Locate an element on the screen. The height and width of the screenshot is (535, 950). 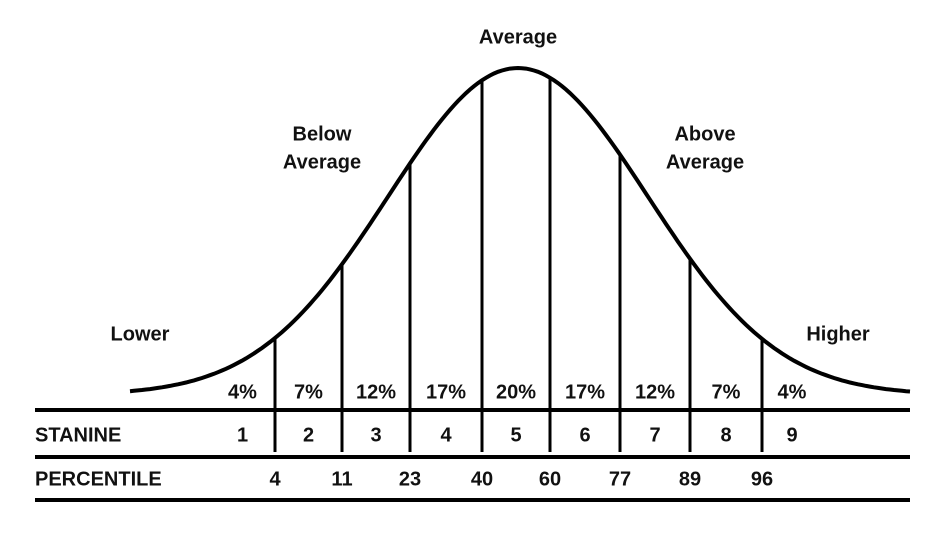
stanine-label: STANINE is located at coordinates (78, 435).